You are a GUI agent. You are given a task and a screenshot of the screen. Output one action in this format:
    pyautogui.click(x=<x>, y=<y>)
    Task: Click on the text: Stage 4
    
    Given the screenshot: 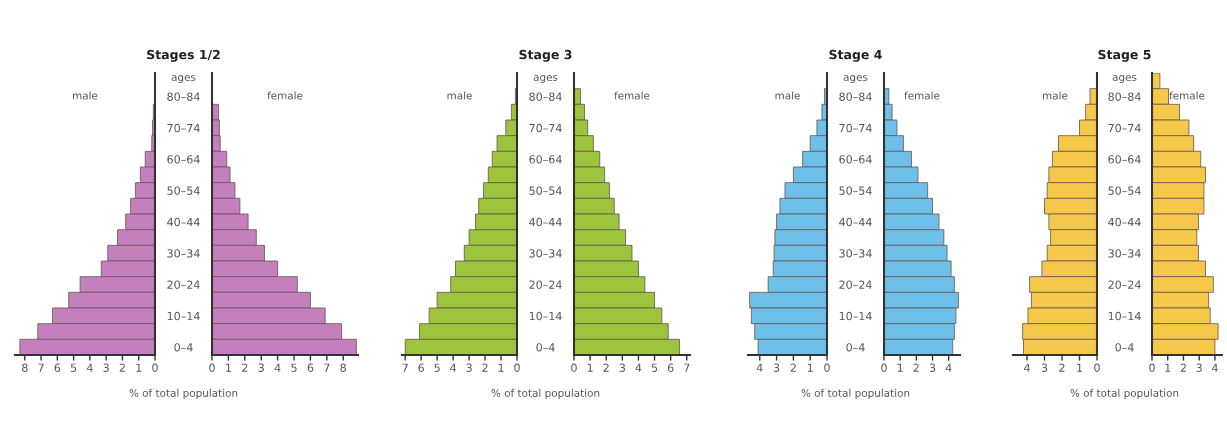 What is the action you would take?
    pyautogui.click(x=855, y=55)
    